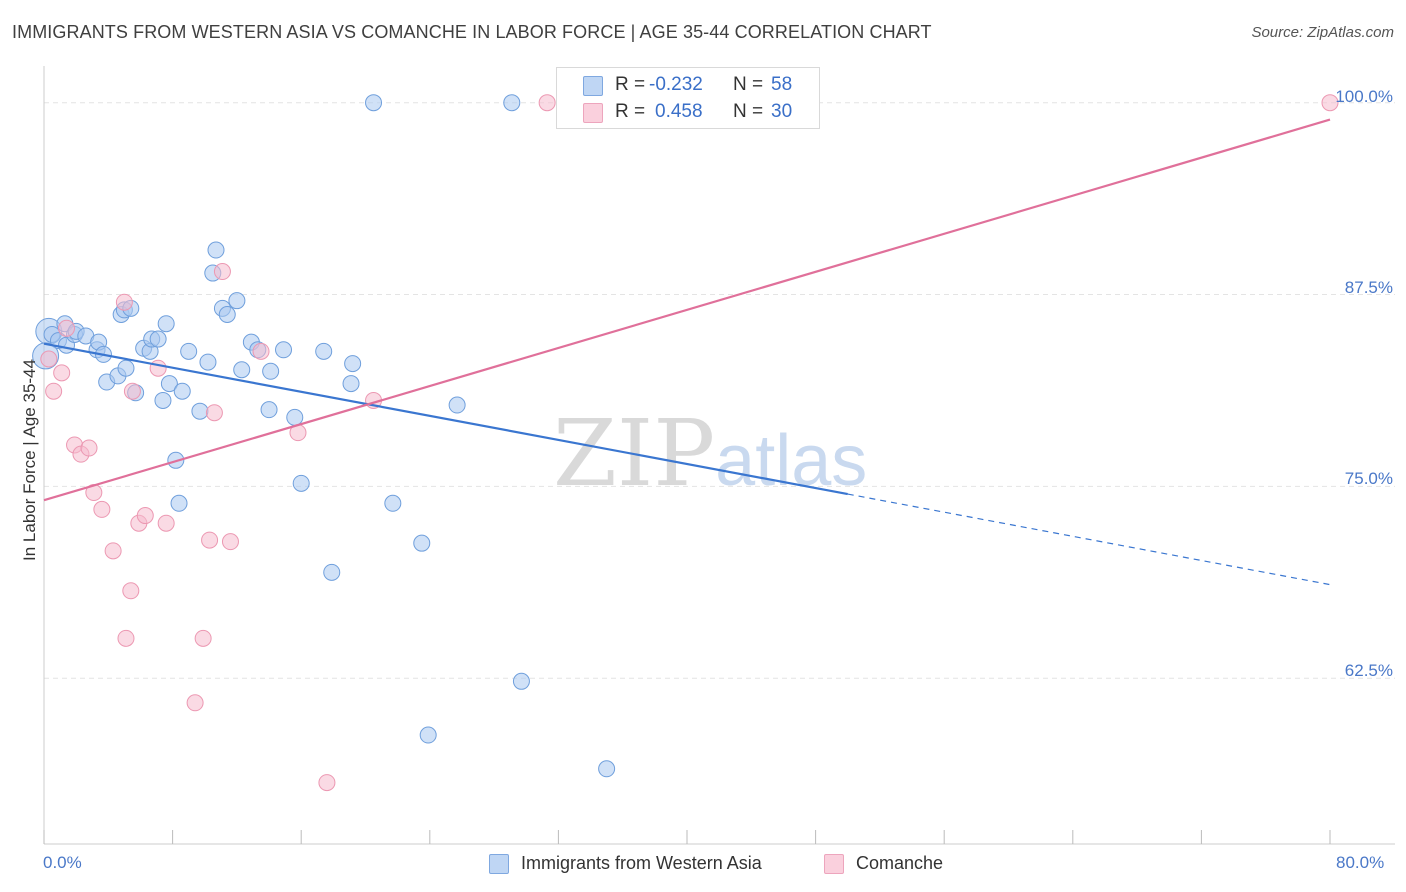  I want to click on western-asia-swatch, so click(593, 86).